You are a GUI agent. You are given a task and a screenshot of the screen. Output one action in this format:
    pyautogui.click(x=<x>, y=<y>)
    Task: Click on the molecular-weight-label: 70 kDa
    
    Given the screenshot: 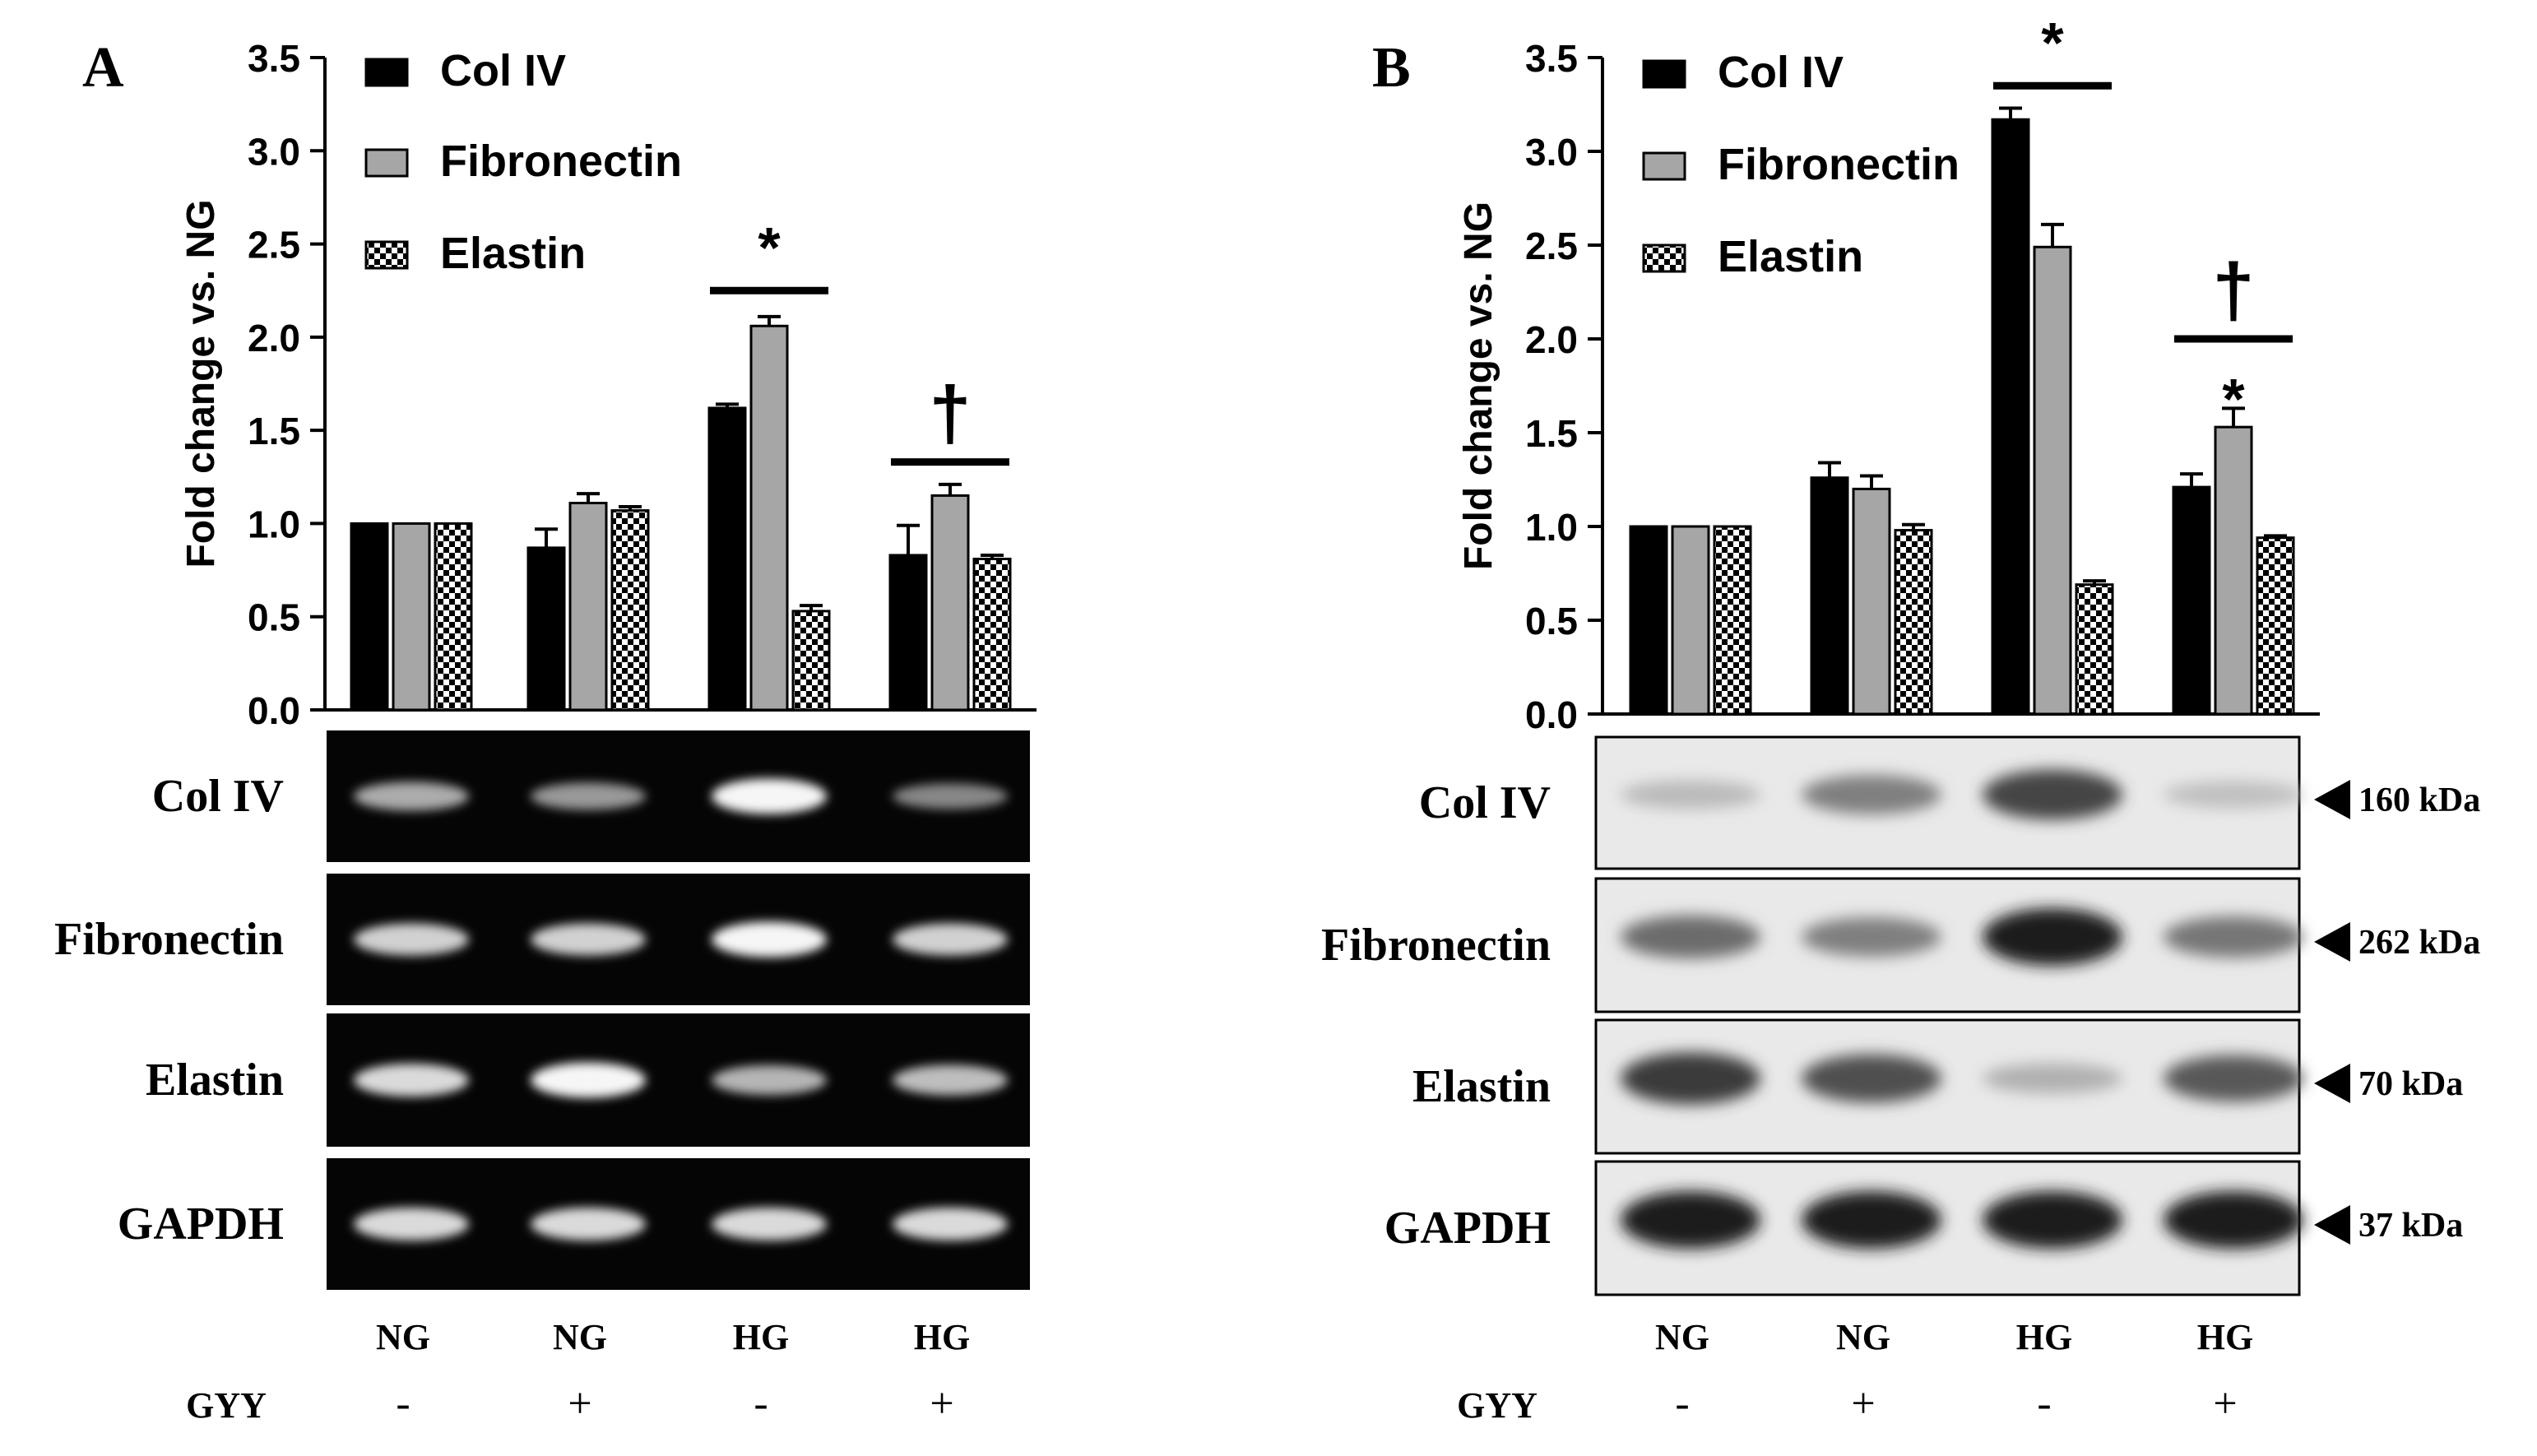 What is the action you would take?
    pyautogui.click(x=2410, y=1084)
    